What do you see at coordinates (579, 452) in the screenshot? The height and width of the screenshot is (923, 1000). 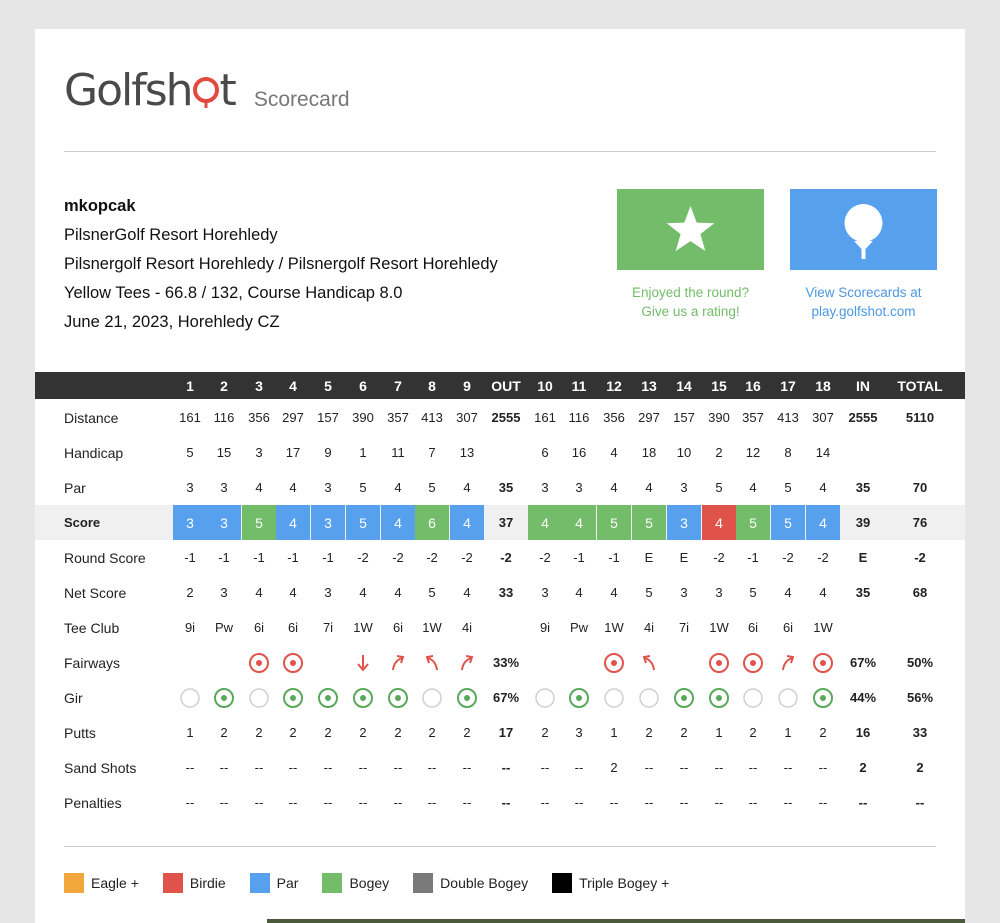 I see `cell-handicap: 16` at bounding box center [579, 452].